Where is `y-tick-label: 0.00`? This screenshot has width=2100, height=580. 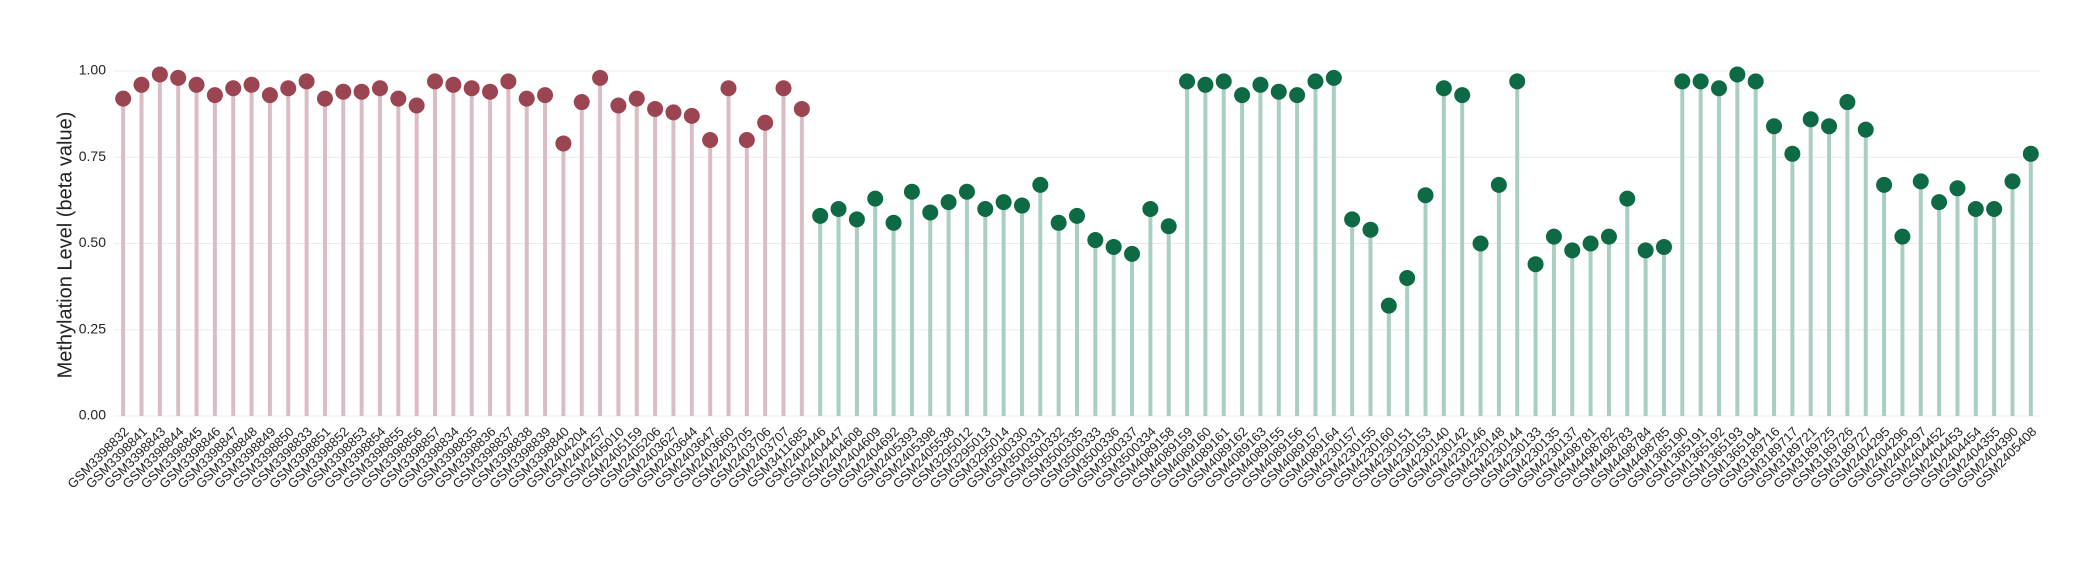
y-tick-label: 0.00 is located at coordinates (92, 415).